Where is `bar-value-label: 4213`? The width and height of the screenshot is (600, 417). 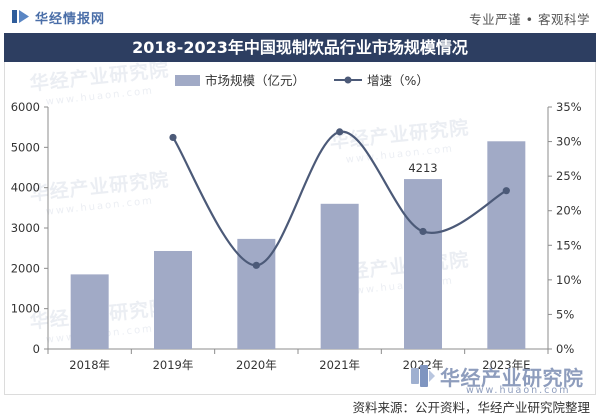 bar-value-label: 4213 is located at coordinates (422, 168).